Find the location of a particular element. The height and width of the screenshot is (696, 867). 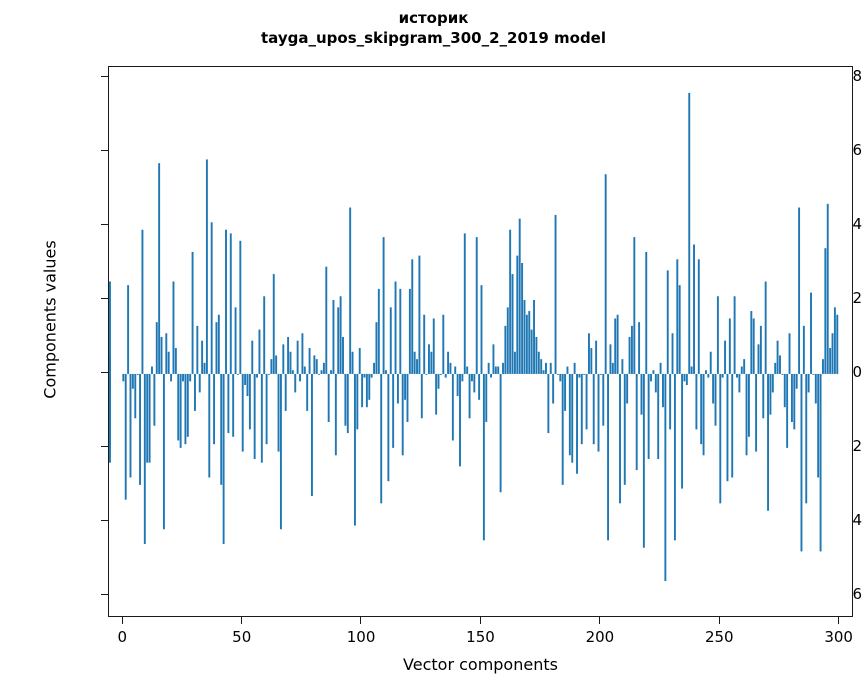

x-tick-mark is located at coordinates (480, 620).